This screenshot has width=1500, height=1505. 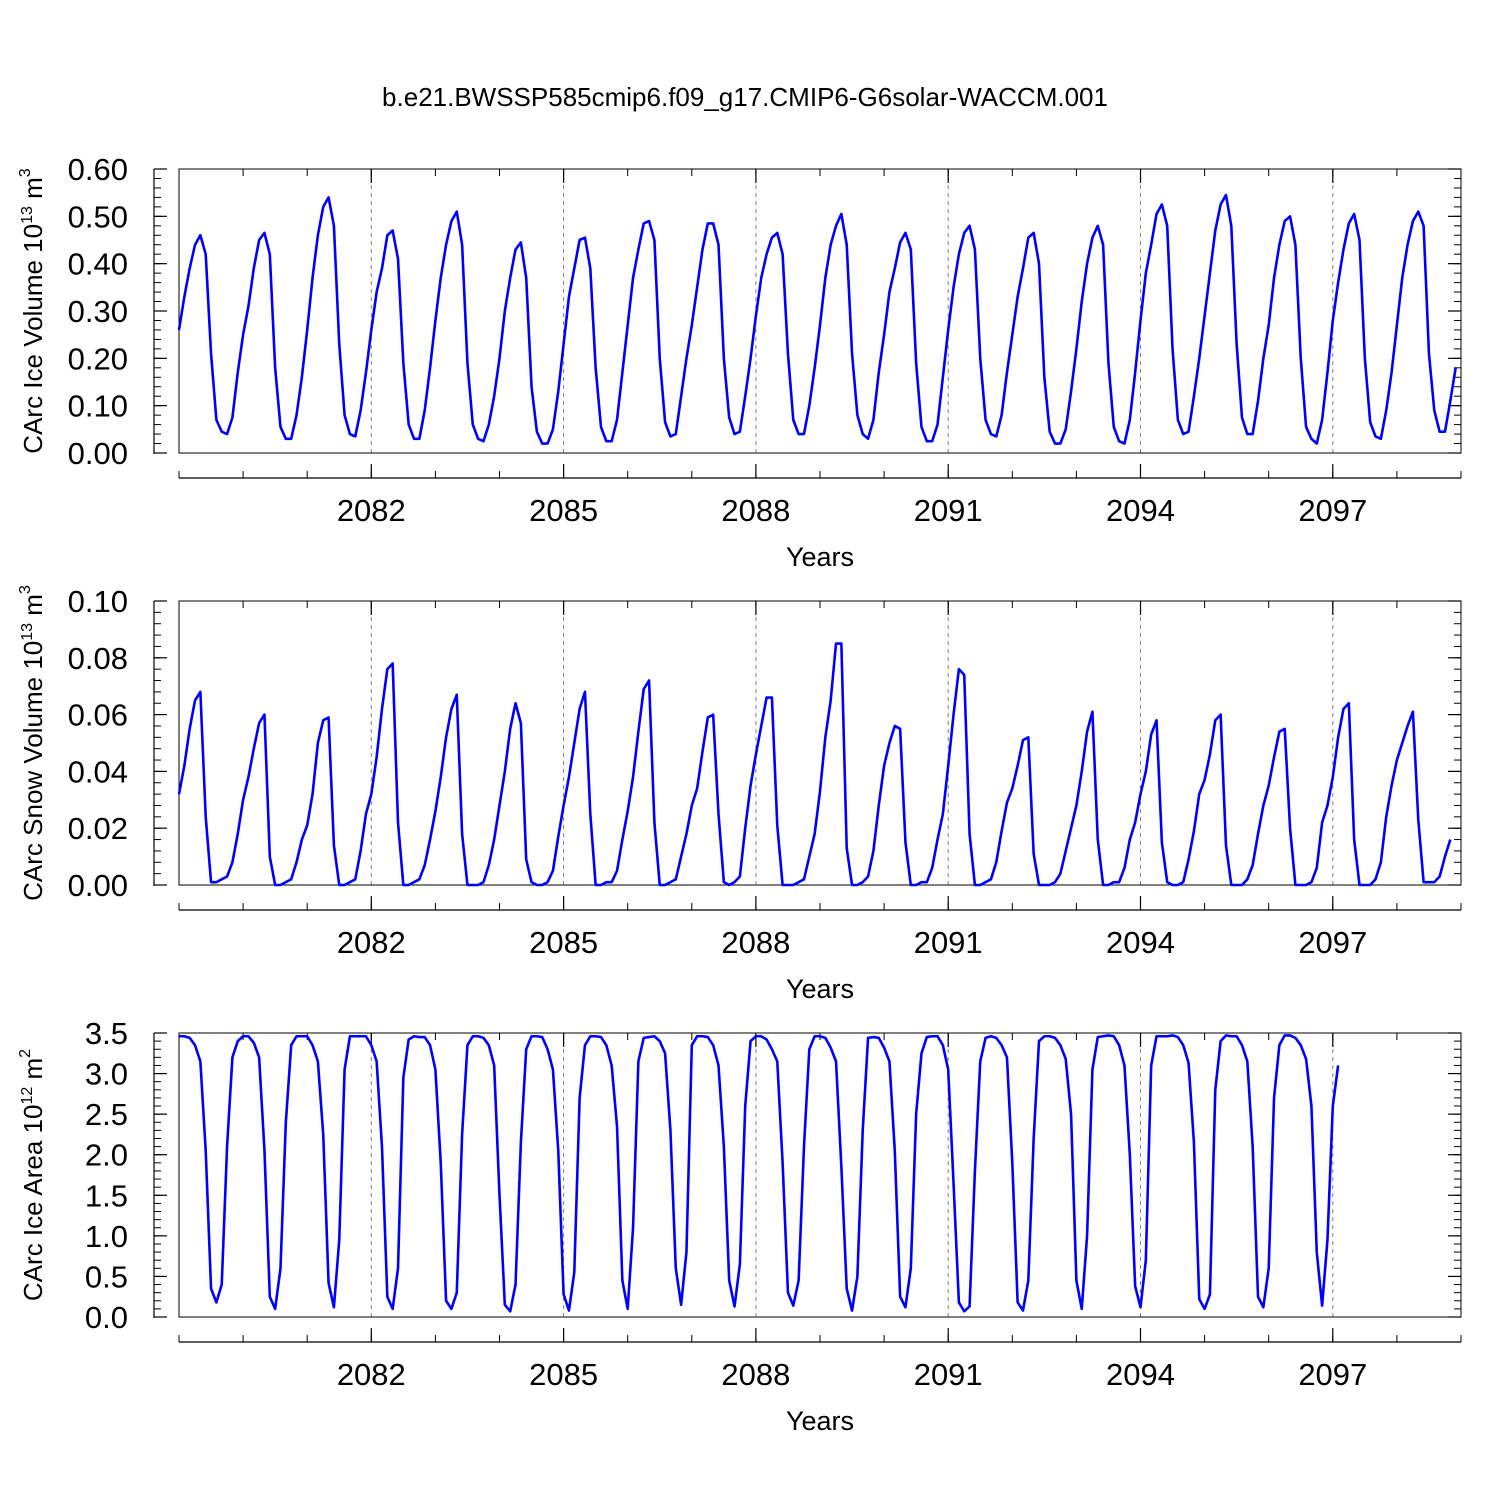 I want to click on y-tick-label: 0.60, so click(x=98, y=169).